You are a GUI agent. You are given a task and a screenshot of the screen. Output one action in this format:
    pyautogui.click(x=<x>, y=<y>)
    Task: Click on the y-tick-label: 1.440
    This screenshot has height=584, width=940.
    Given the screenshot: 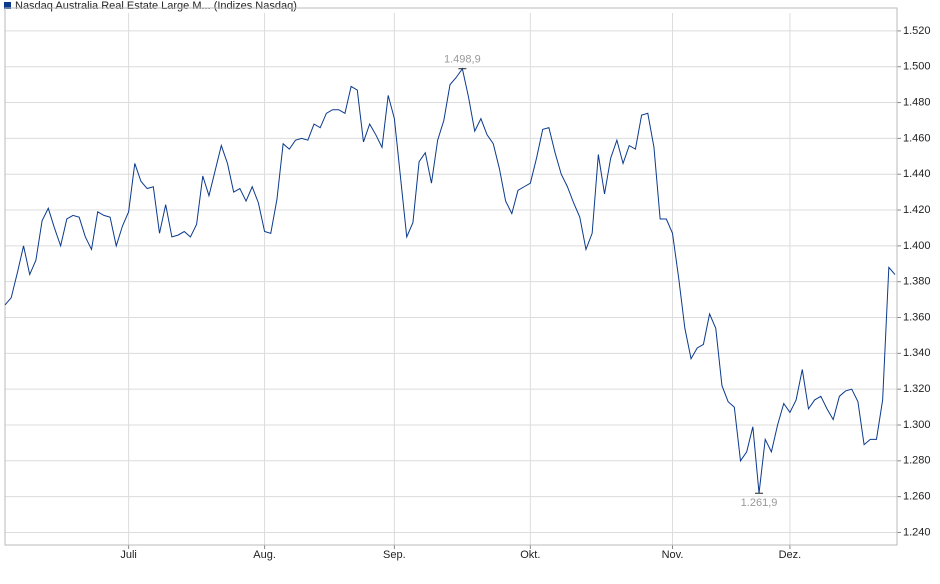 What is the action you would take?
    pyautogui.click(x=917, y=174)
    